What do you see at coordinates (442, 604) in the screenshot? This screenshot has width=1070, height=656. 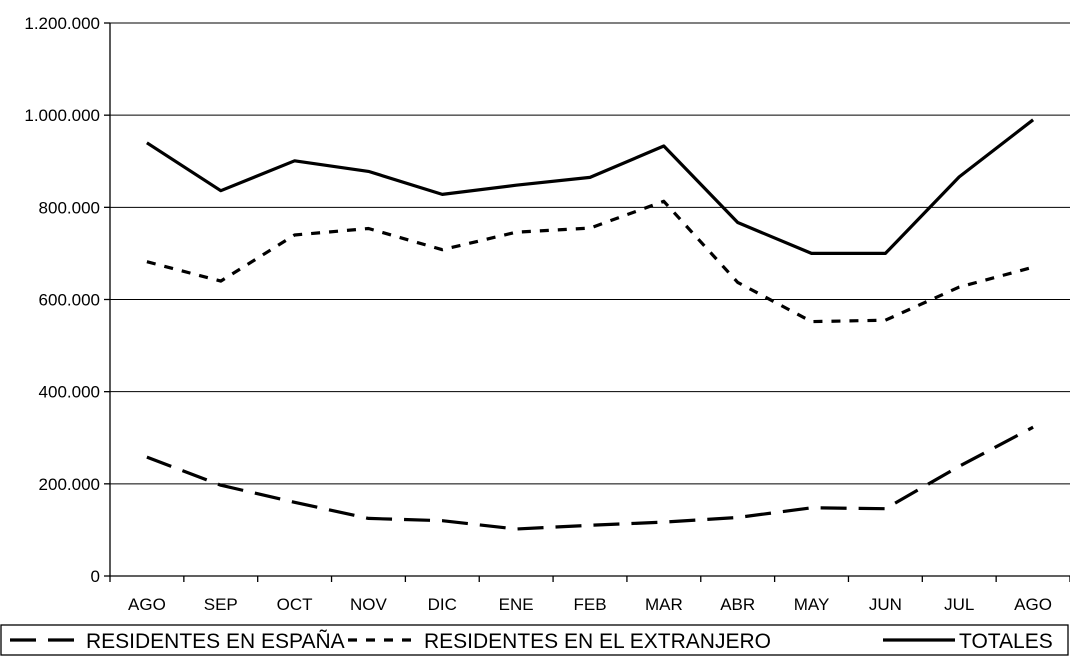 I see `x-tick-label: DIC` at bounding box center [442, 604].